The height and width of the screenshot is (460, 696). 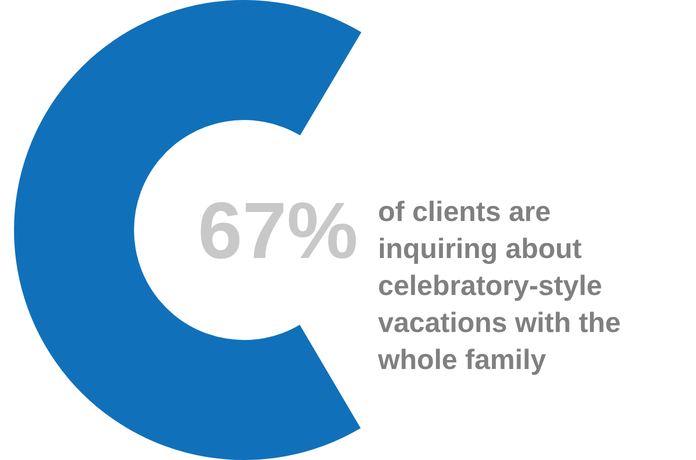 I want to click on text: of clients are inquiring about celebratory-style vacations with the whole family, so click(x=499, y=285).